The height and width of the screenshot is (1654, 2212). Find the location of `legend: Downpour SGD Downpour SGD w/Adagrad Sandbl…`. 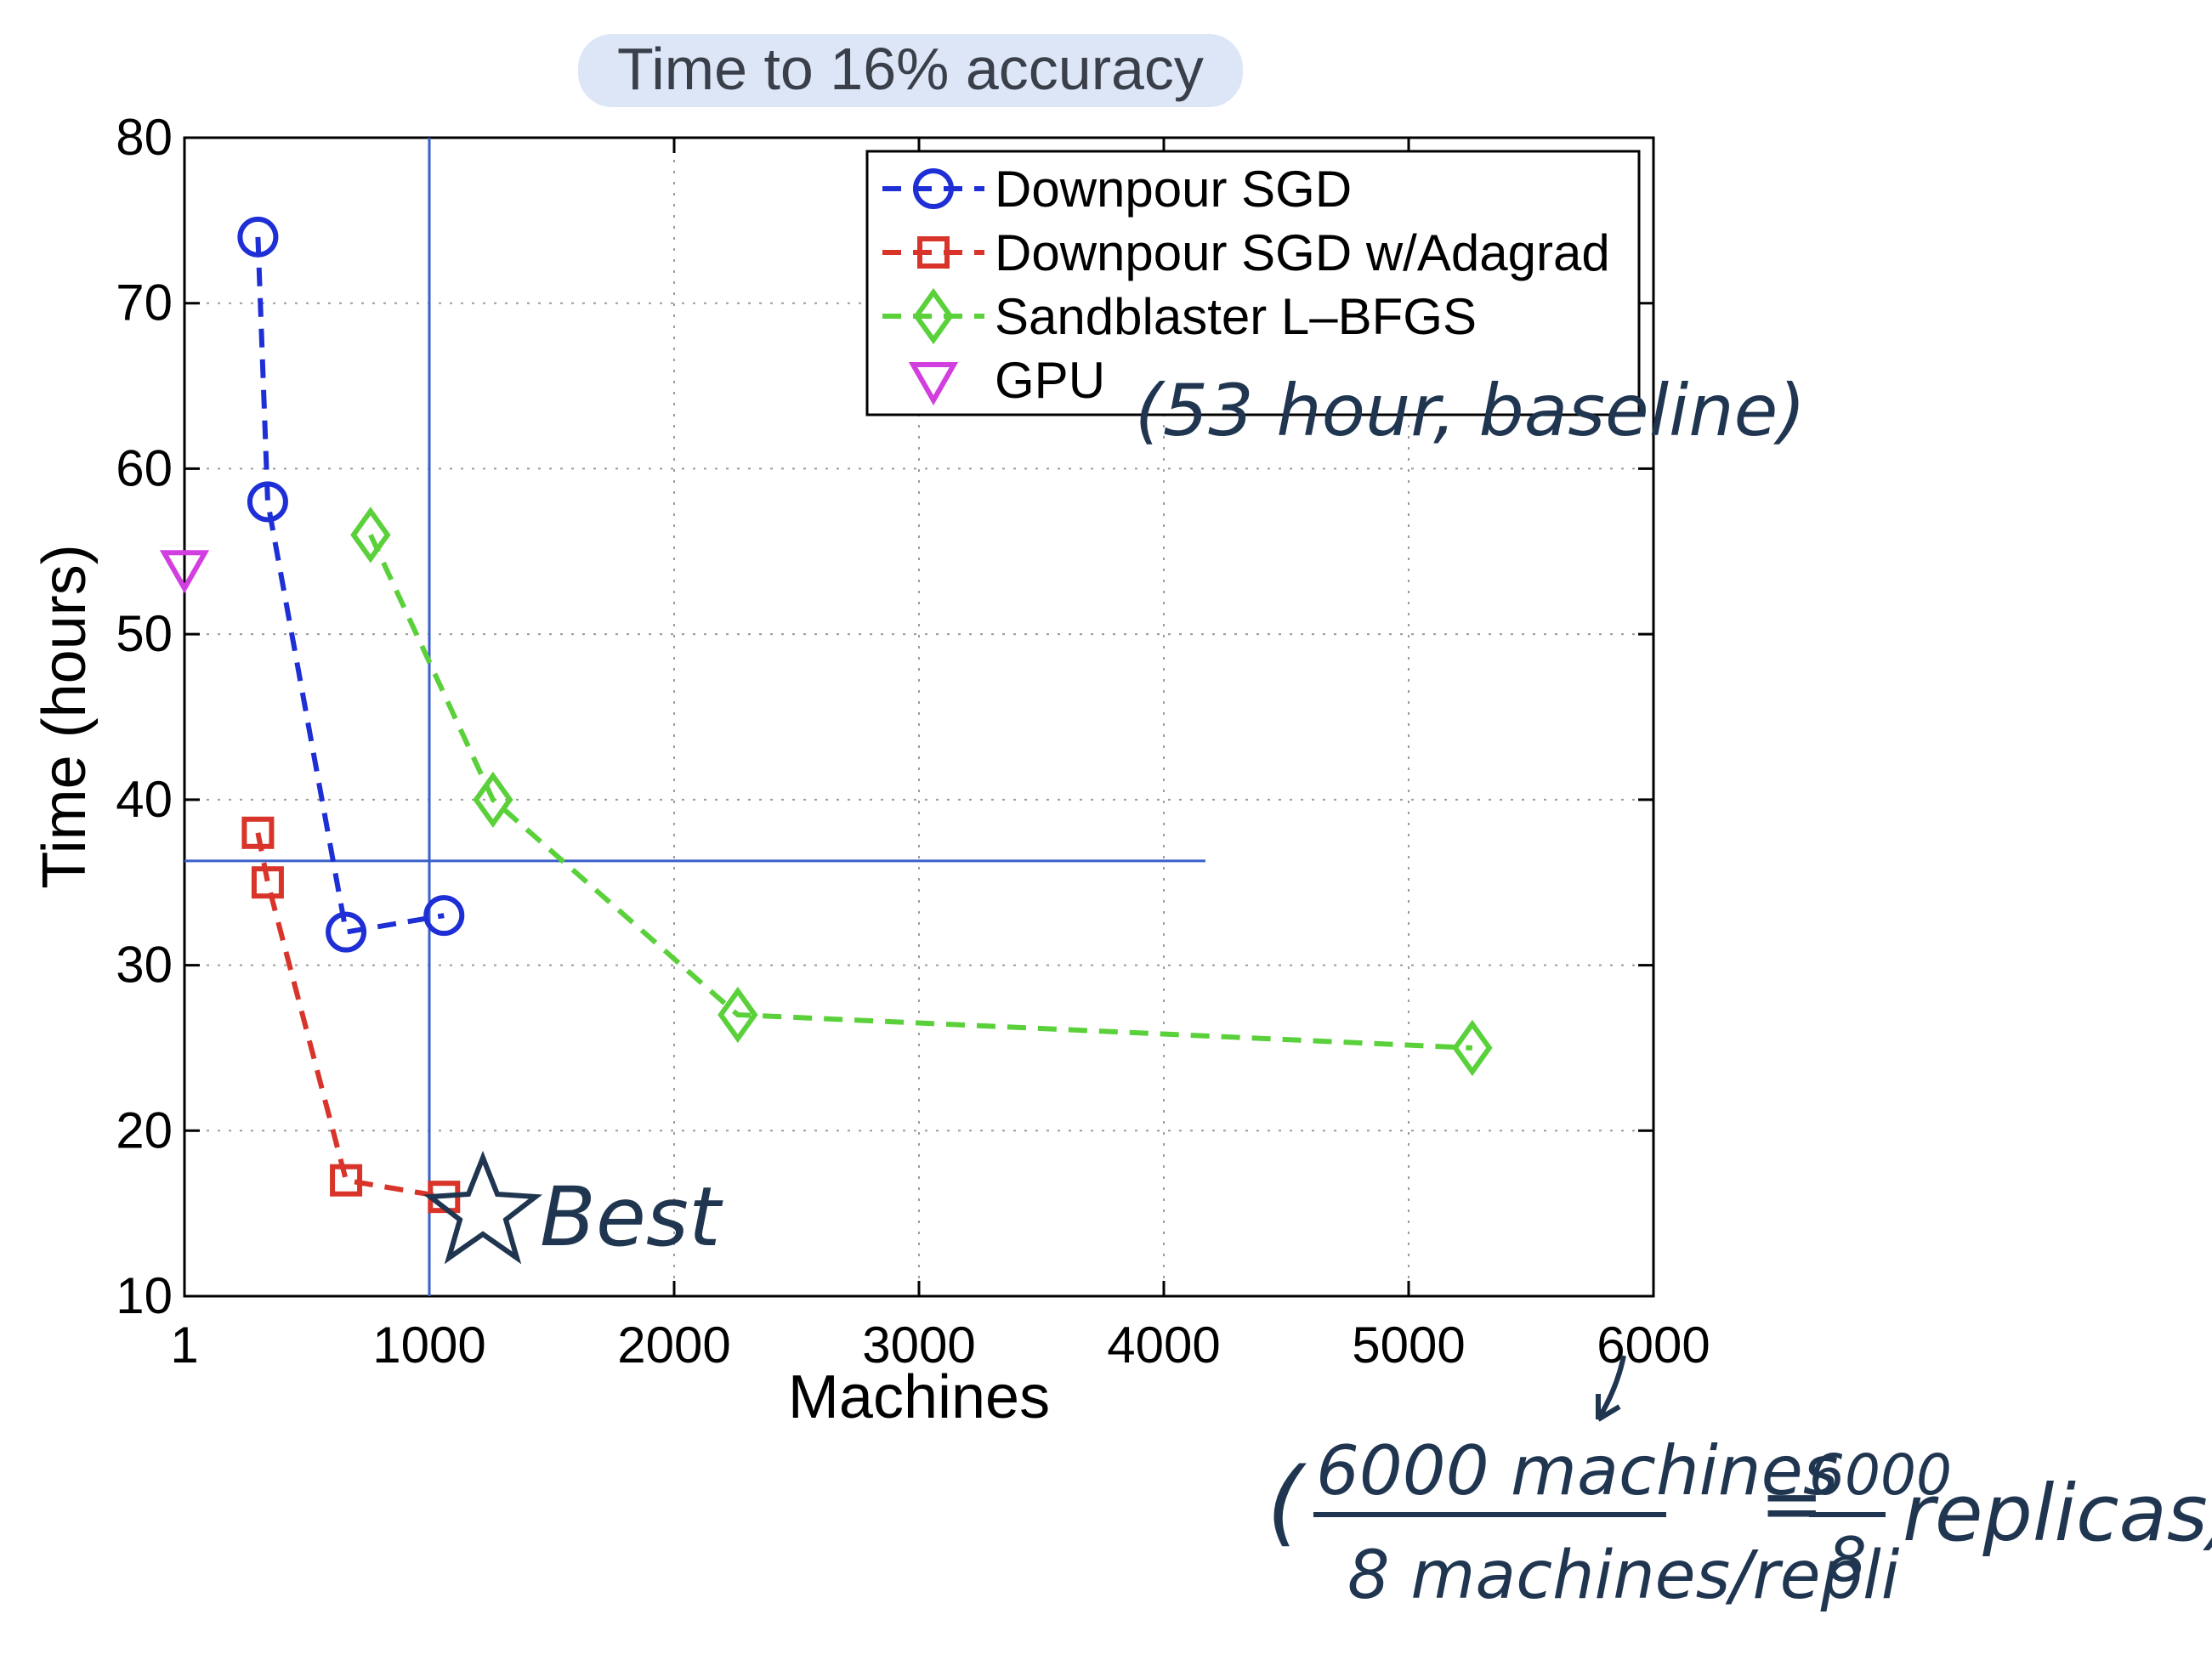

legend: Downpour SGD Downpour SGD w/Adagrad Sandbl… is located at coordinates (1253, 283).